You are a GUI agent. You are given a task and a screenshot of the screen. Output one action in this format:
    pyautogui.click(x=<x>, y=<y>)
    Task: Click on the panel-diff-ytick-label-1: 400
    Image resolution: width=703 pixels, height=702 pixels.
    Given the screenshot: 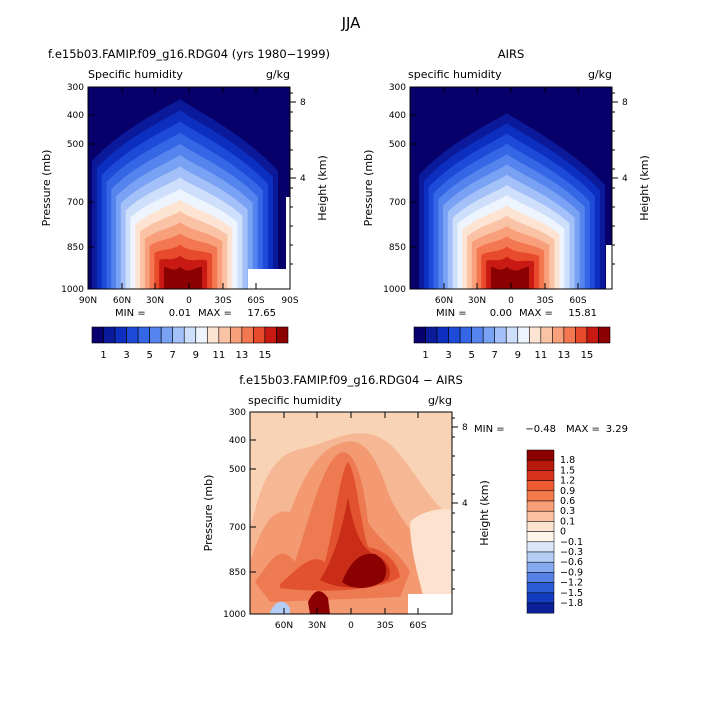 What is the action you would take?
    pyautogui.click(x=237, y=441)
    